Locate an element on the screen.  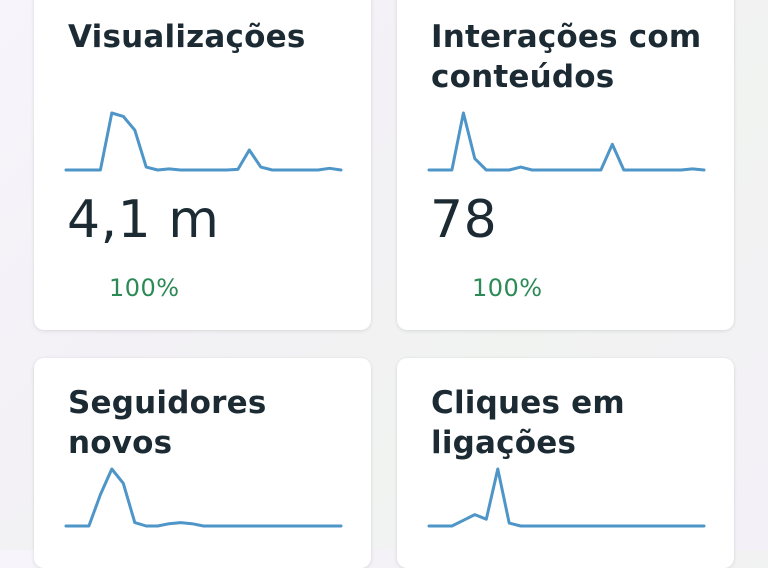
interactions-trend-line is located at coordinates (566, 141).